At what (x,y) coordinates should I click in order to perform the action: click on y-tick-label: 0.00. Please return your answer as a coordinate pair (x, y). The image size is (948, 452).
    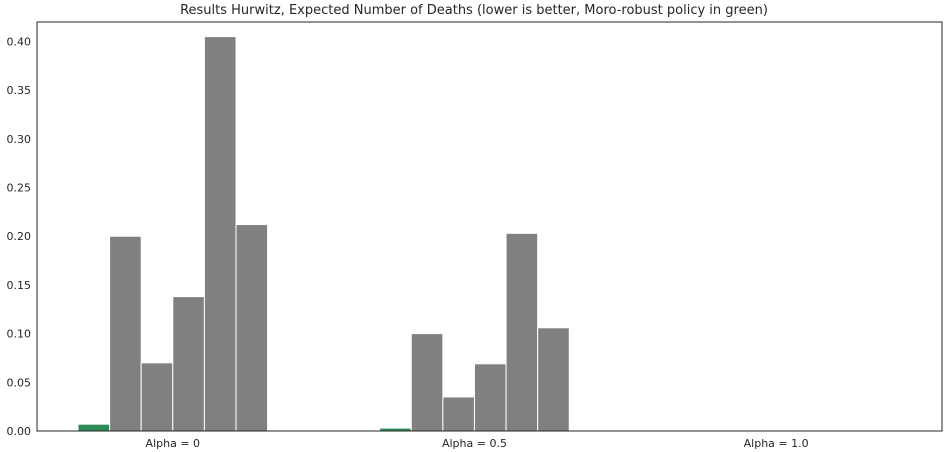
    Looking at the image, I should click on (19, 431).